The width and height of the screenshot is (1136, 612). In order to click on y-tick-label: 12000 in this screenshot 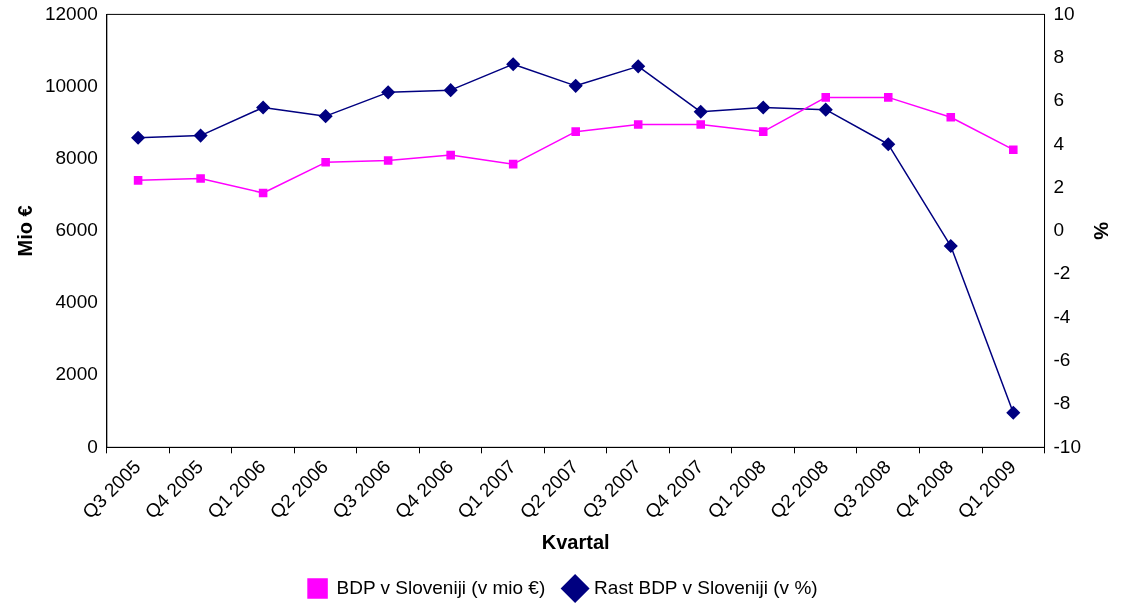, I will do `click(71, 13)`.